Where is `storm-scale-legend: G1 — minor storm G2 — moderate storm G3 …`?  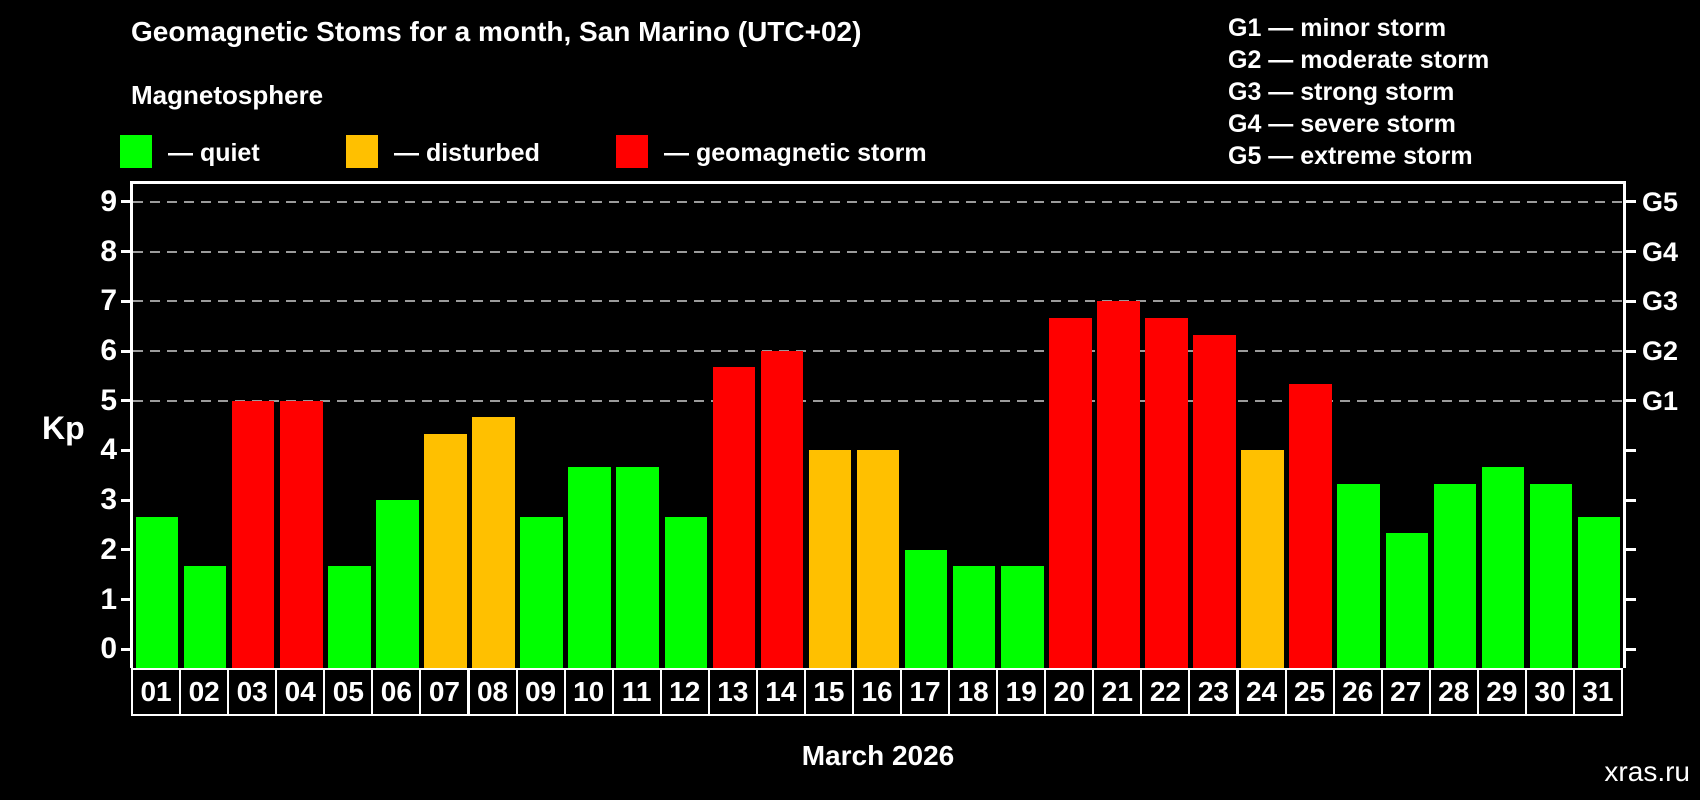 storm-scale-legend: G1 — minor storm G2 — moderate storm G3 … is located at coordinates (1358, 92).